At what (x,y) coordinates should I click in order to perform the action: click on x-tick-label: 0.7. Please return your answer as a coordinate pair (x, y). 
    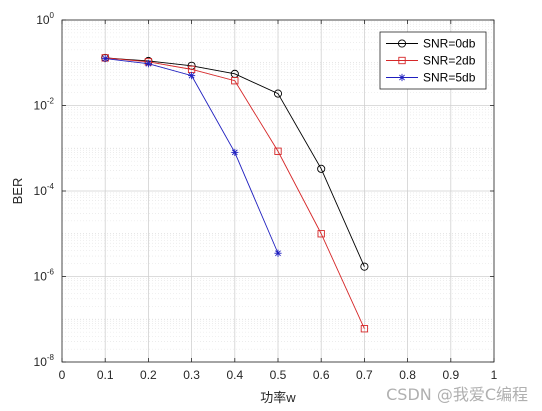
    Looking at the image, I should click on (364, 375).